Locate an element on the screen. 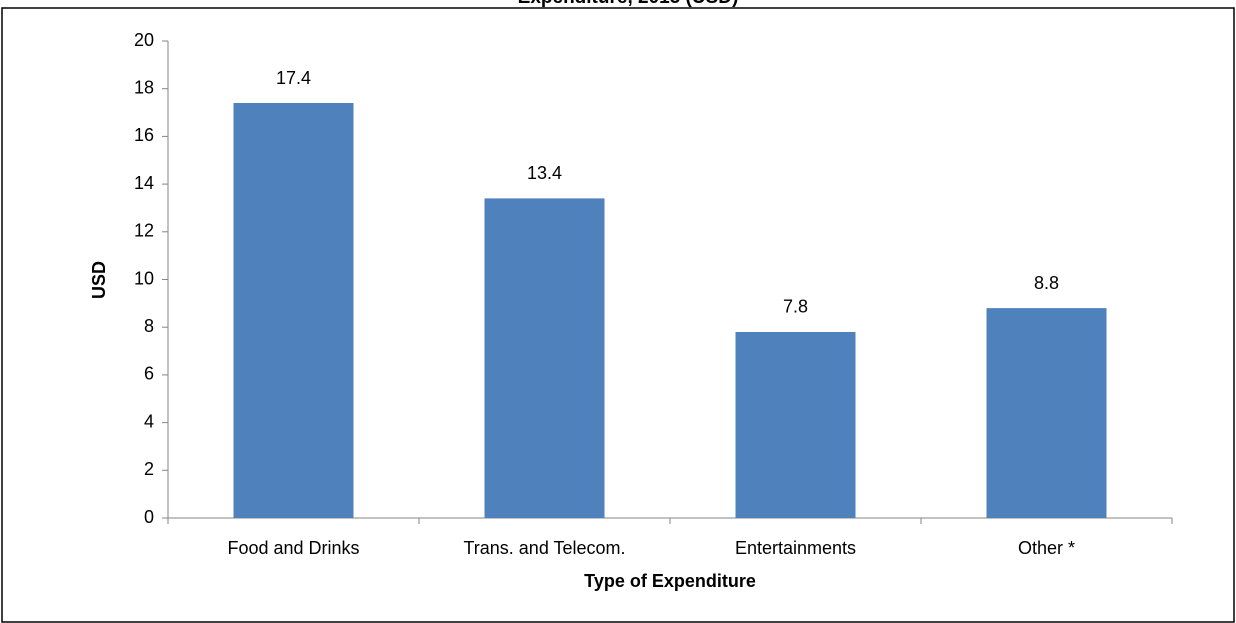 The height and width of the screenshot is (623, 1236). y-tick-label: 8 is located at coordinates (149, 326).